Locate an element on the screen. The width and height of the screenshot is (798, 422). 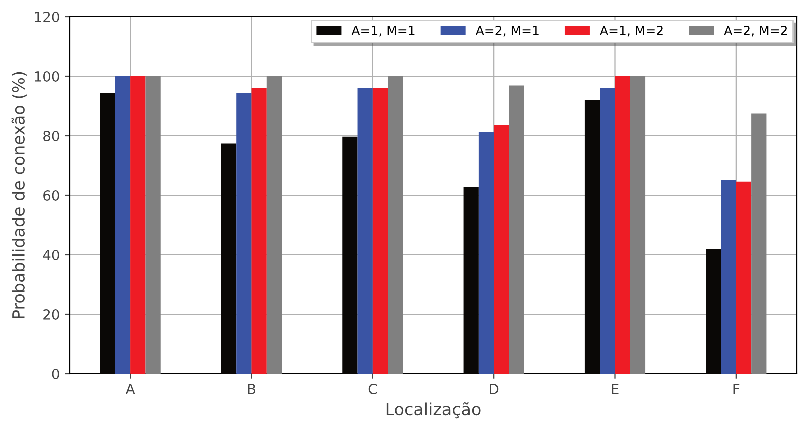
legend-label: A=1, M=2 is located at coordinates (631, 31).